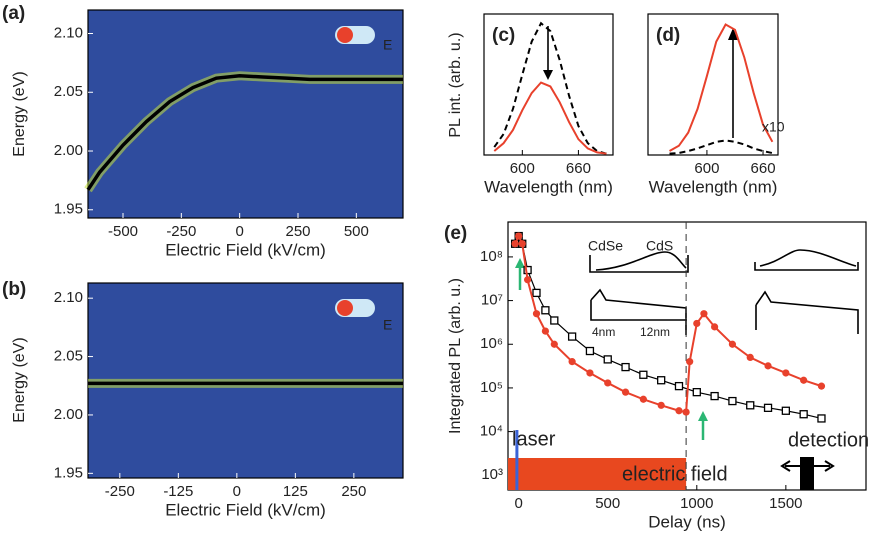 This screenshot has height=538, width=876. Describe the element at coordinates (455, 233) in the screenshot. I see `panel-label: (e)` at that location.